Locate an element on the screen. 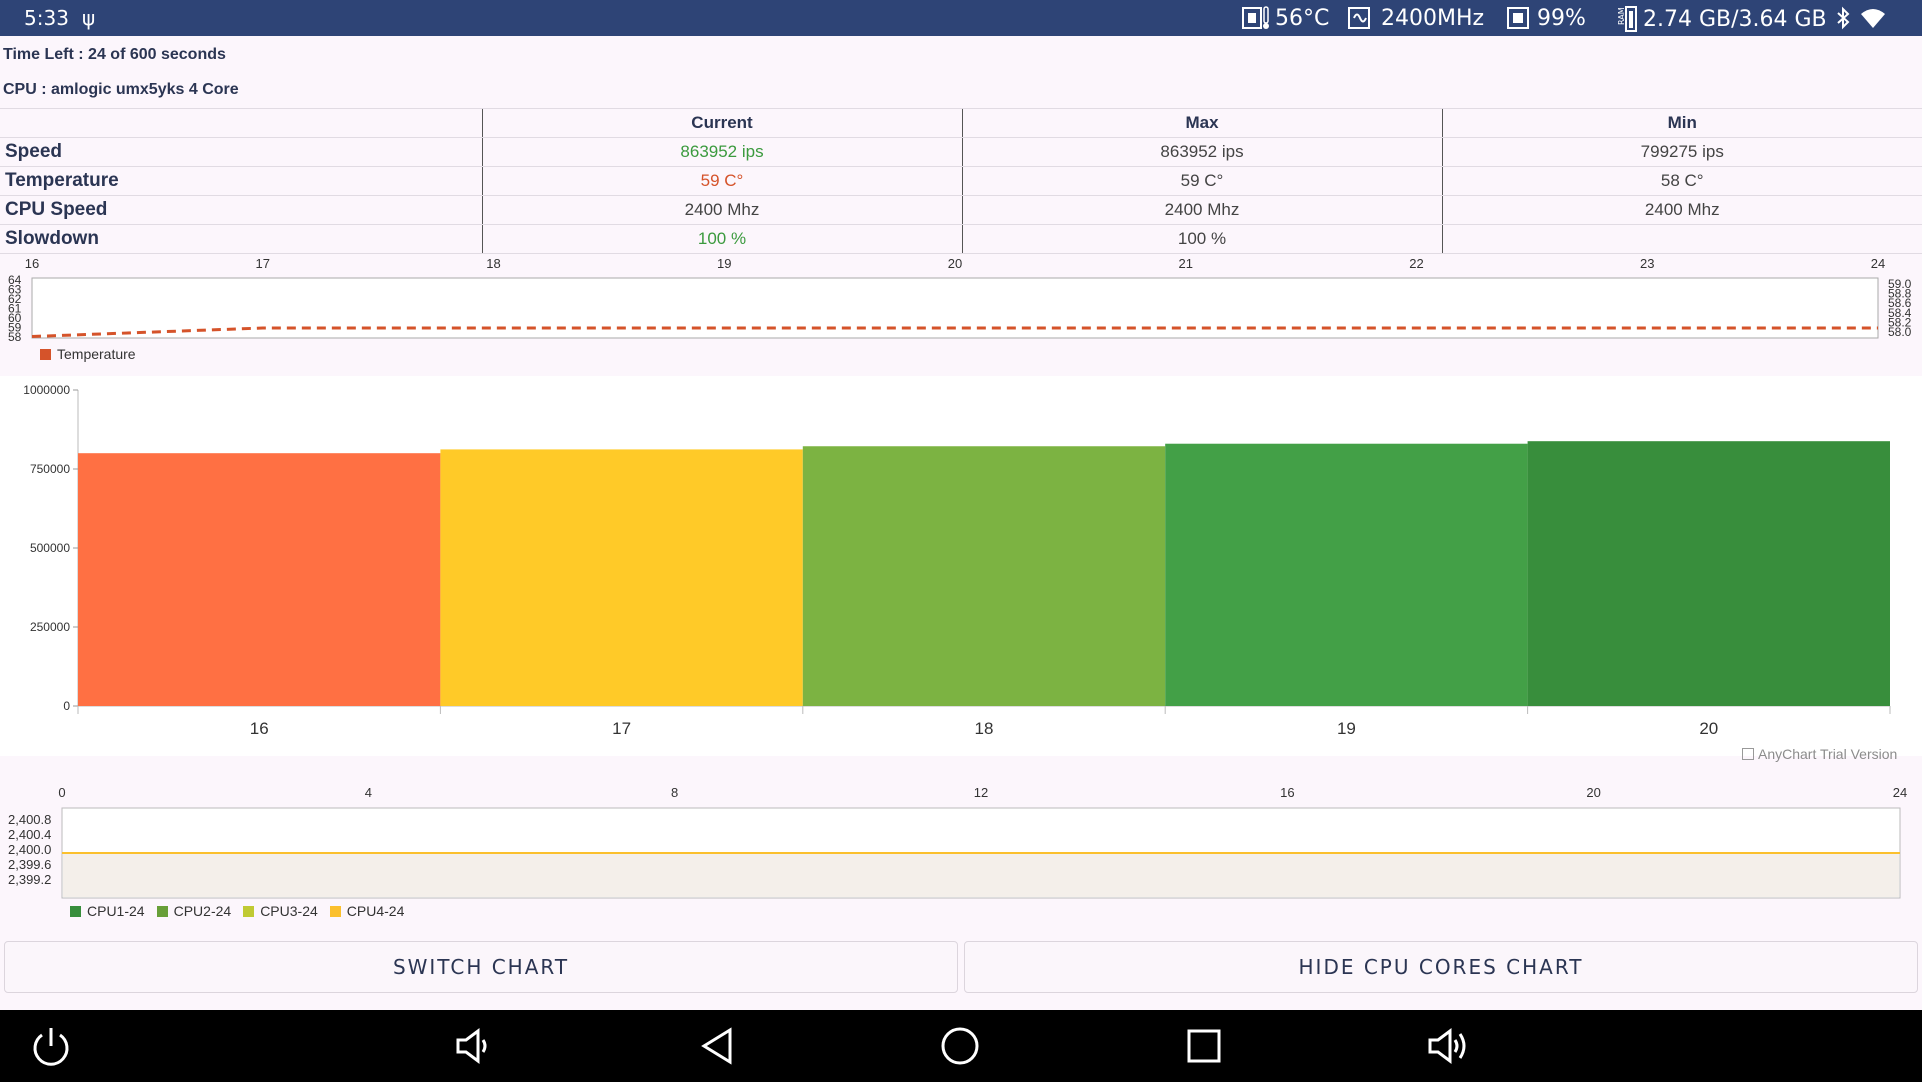  temperature-max: 59 C° is located at coordinates (1201, 181).